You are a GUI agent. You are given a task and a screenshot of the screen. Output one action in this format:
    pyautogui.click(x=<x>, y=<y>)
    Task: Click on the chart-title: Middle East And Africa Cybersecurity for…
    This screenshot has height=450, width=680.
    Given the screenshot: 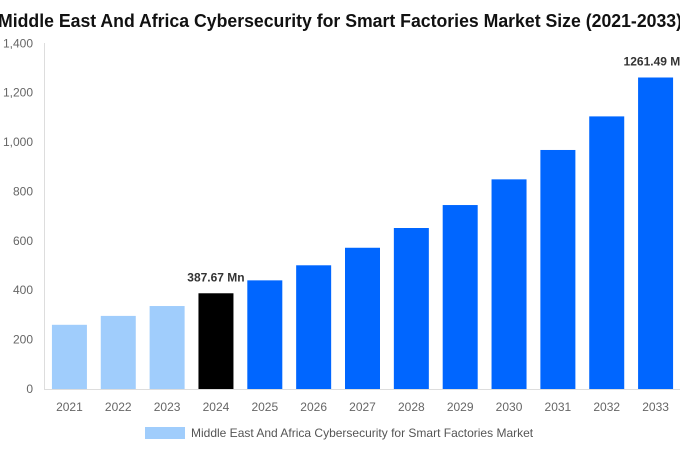 What is the action you would take?
    pyautogui.click(x=340, y=21)
    